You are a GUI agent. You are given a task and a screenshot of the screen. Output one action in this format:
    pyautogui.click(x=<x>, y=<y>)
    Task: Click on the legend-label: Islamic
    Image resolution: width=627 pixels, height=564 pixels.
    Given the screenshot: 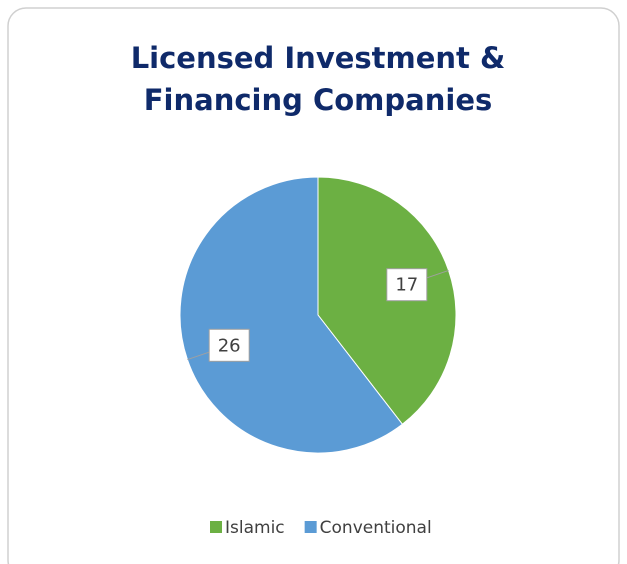 What is the action you would take?
    pyautogui.click(x=255, y=528)
    